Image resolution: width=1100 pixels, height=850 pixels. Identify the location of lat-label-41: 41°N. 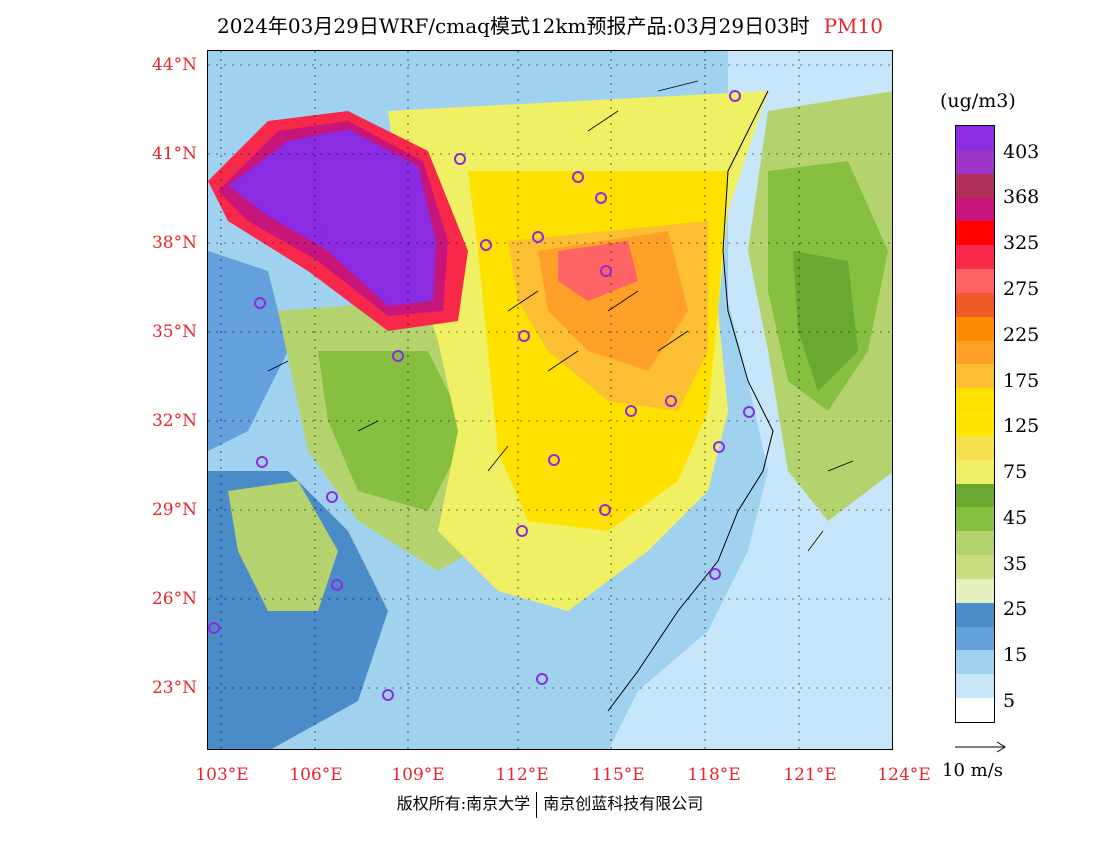
(174, 154).